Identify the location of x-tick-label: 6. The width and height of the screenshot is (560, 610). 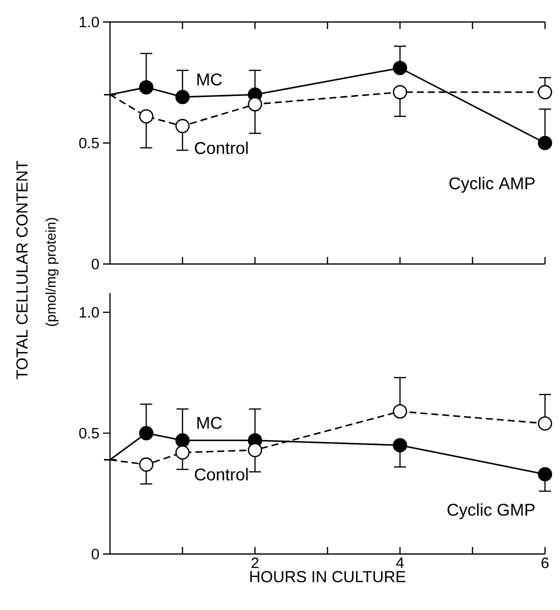
(545, 563).